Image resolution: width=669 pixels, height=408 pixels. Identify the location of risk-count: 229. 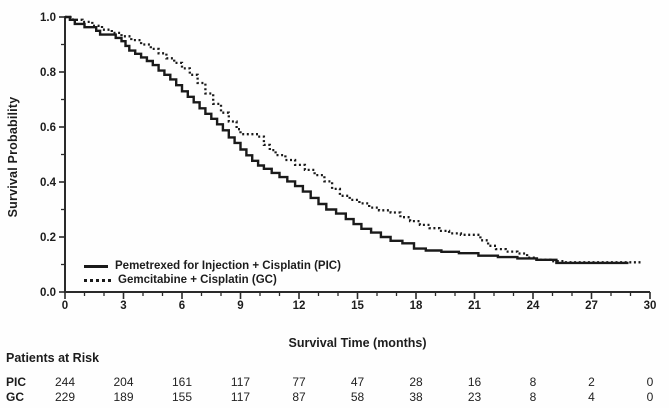
(65, 397).